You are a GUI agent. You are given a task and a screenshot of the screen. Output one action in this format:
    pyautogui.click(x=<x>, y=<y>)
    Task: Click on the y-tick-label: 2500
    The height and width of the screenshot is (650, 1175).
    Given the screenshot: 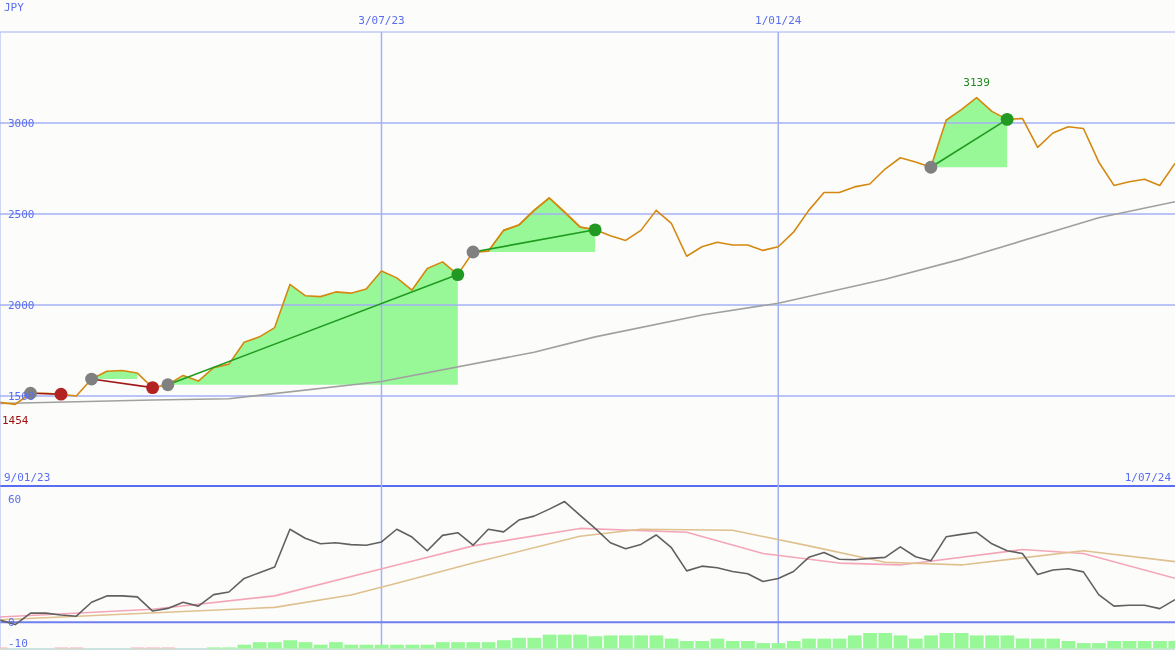 What is the action you would take?
    pyautogui.click(x=21, y=214)
    